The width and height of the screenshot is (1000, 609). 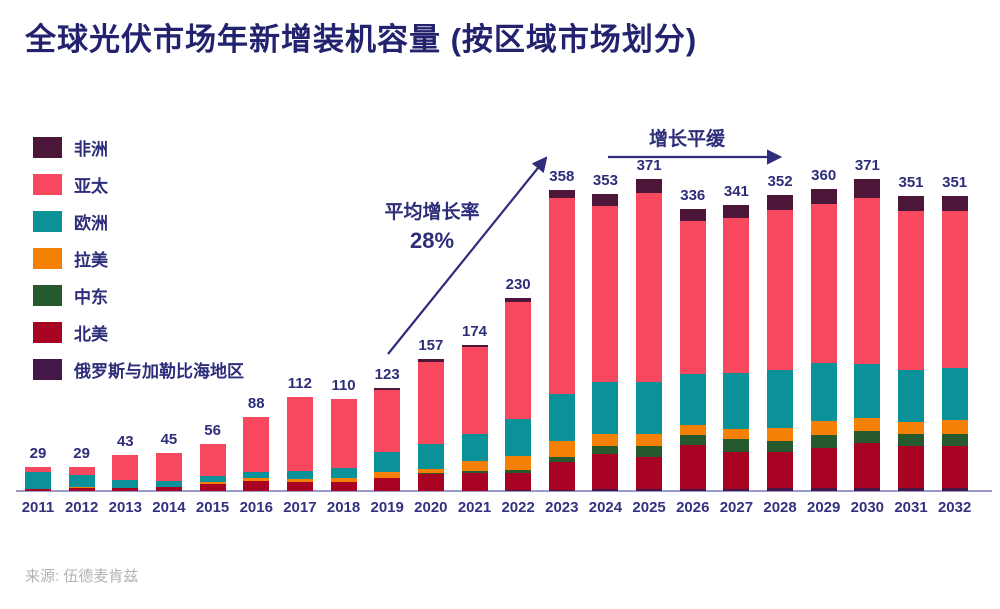 I want to click on x-axis-label: 2024, so click(x=605, y=507).